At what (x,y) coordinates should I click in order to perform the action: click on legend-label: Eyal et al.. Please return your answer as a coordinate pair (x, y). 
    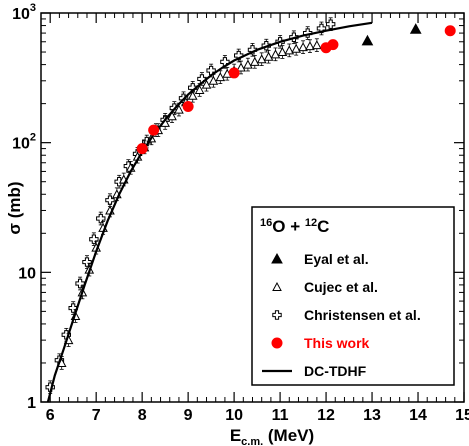
    Looking at the image, I should click on (336, 259).